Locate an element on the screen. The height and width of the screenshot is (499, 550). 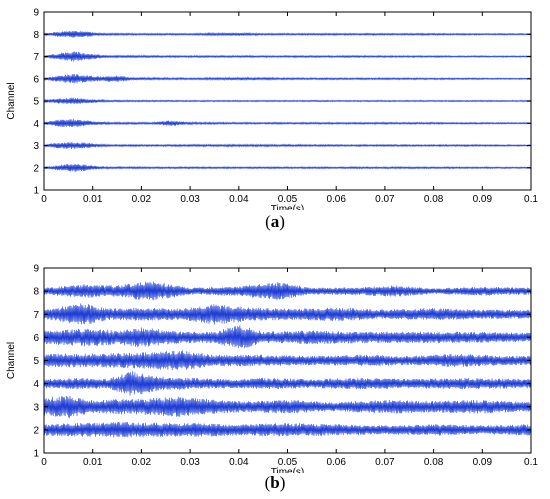
caption-b: (b) is located at coordinates (275, 482).